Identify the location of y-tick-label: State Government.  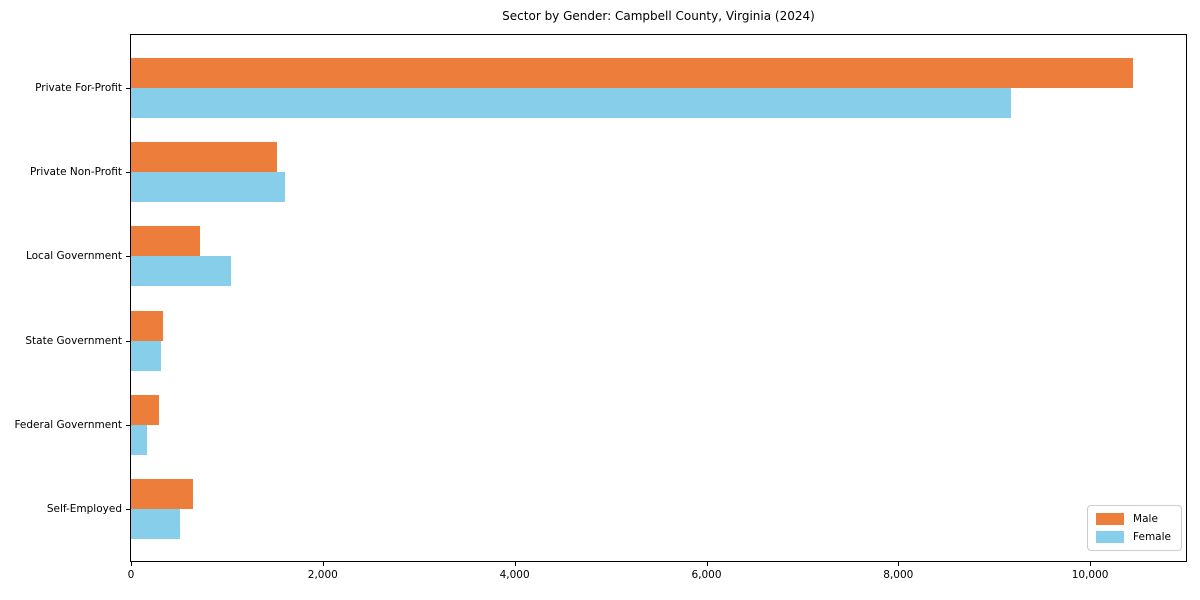
(73, 340).